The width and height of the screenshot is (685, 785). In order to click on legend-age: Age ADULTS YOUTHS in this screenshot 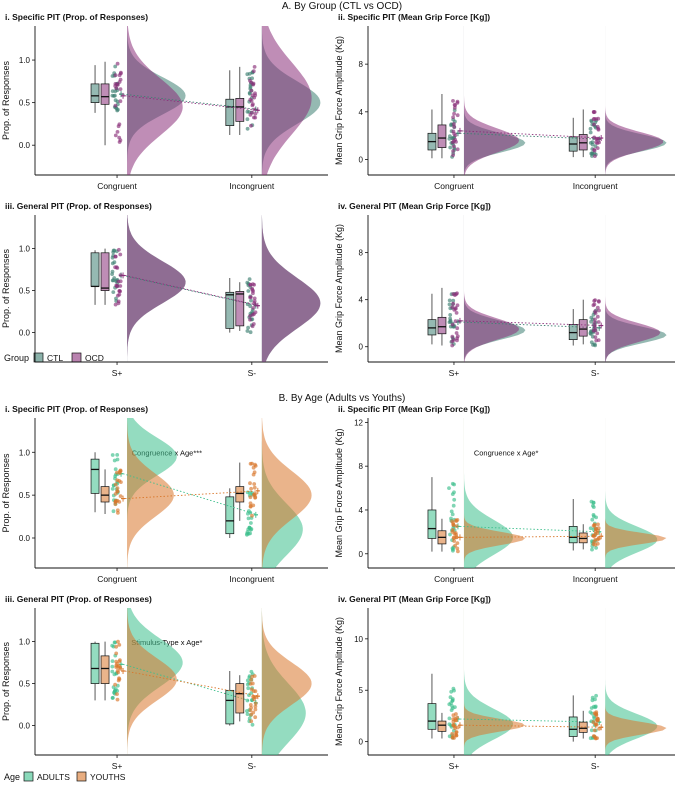, I will do `click(65, 776)`.